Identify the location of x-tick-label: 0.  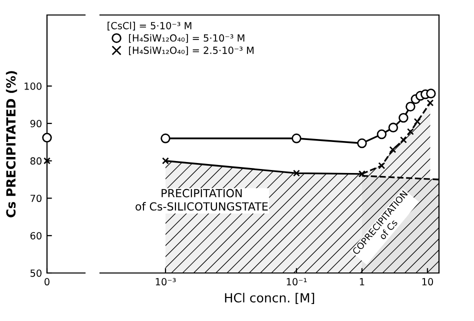
(47, 282).